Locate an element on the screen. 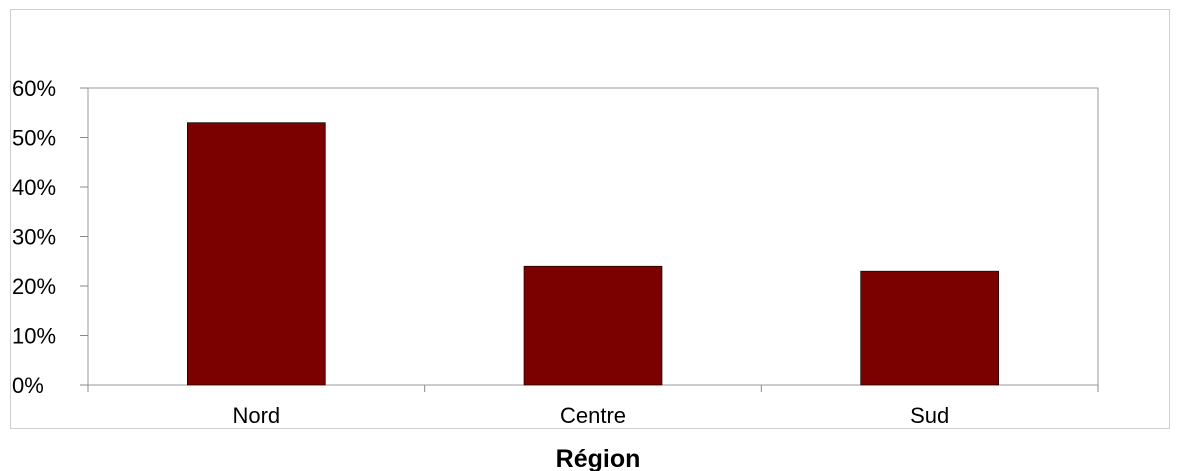 This screenshot has width=1178, height=471. y-tick-label: 60% is located at coordinates (34, 88).